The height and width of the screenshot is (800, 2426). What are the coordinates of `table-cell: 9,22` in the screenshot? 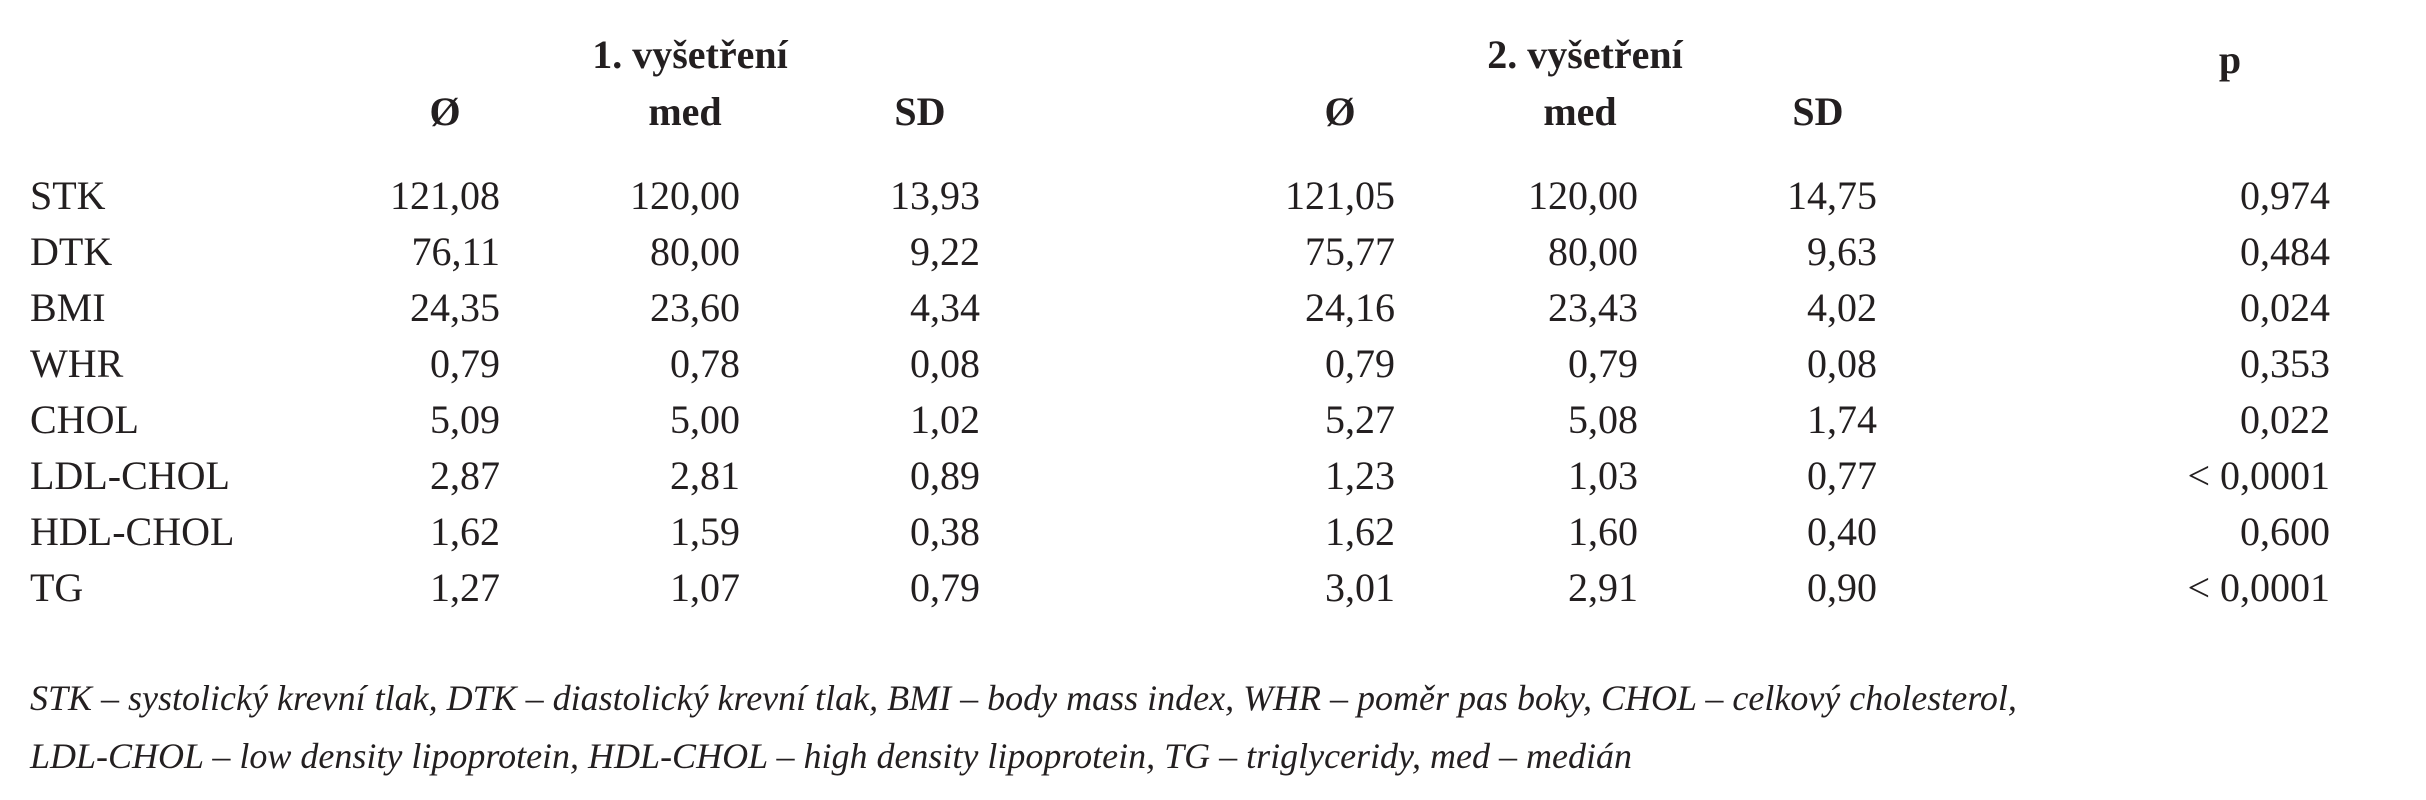 It's located at (945, 251).